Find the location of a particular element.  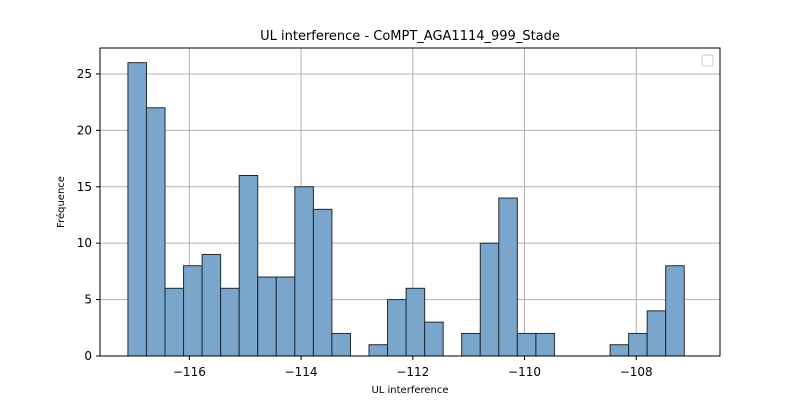

legend-box is located at coordinates (707, 60).